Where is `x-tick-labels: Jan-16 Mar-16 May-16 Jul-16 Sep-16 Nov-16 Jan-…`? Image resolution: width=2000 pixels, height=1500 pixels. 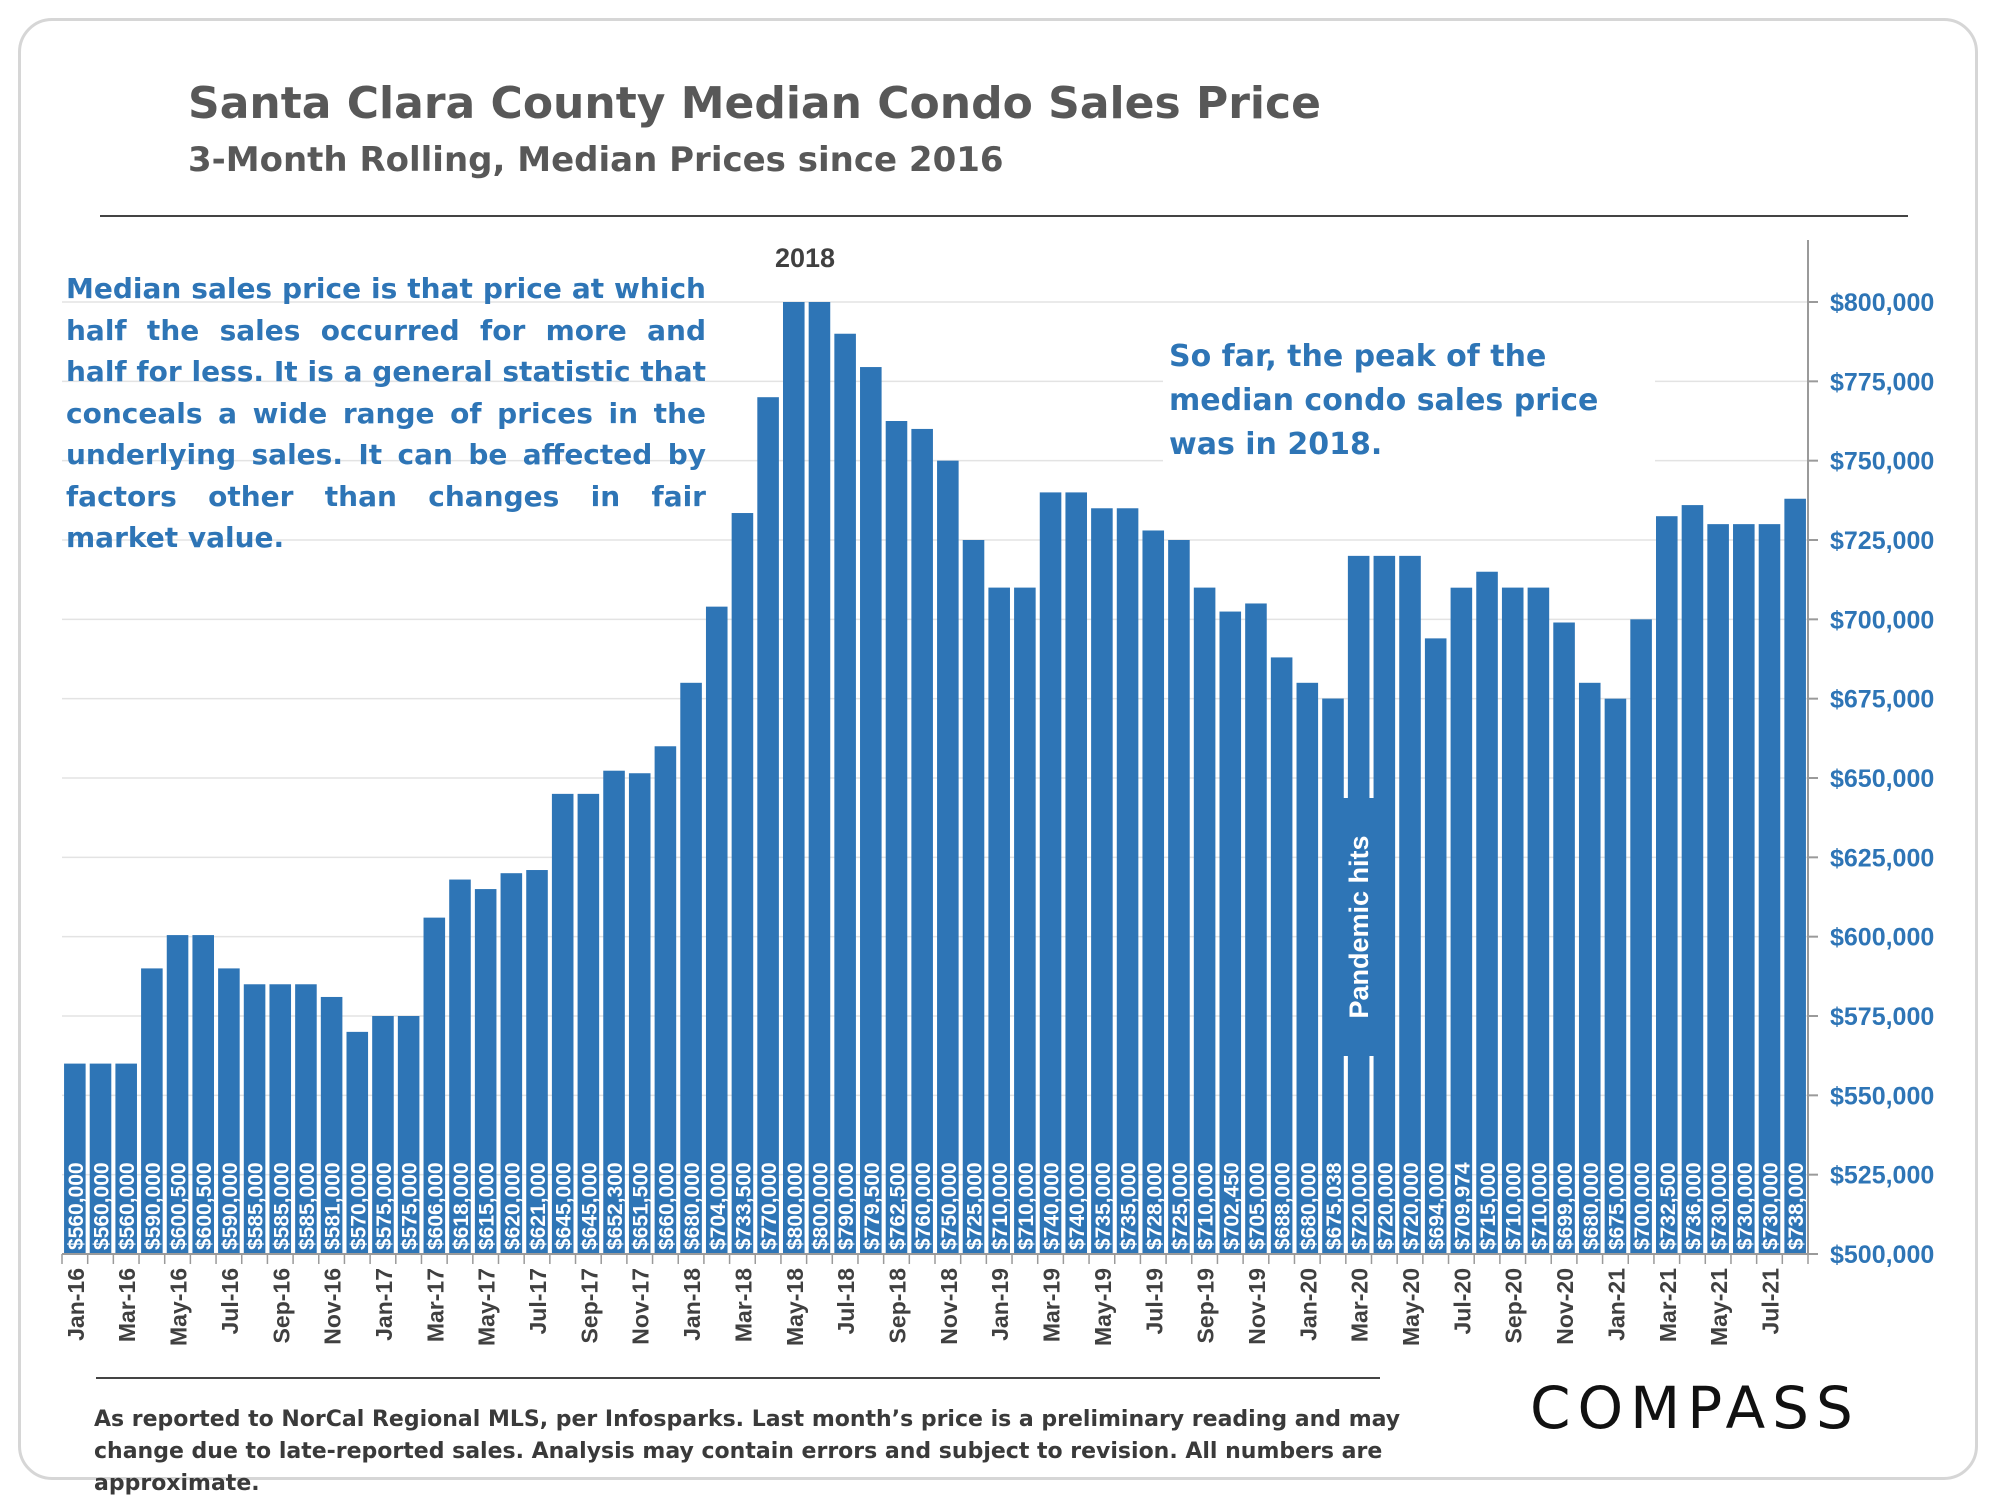
x-tick-labels: Jan-16 Mar-16 May-16 Jul-16 Sep-16 Nov-16 Jan-… is located at coordinates (923, 1307).